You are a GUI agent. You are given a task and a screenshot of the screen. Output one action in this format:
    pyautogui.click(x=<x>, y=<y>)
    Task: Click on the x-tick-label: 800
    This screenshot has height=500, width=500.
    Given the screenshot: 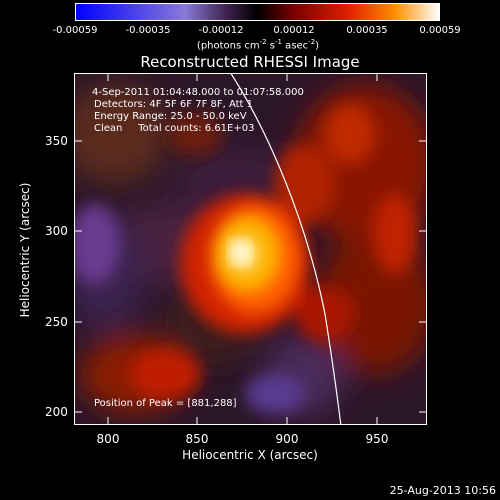 What is the action you would take?
    pyautogui.click(x=108, y=439)
    